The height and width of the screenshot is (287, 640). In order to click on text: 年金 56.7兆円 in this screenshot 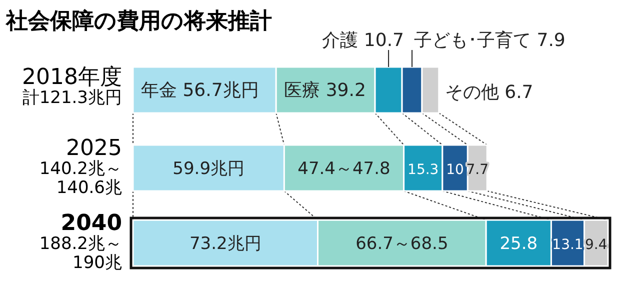, I will do `click(200, 90)`.